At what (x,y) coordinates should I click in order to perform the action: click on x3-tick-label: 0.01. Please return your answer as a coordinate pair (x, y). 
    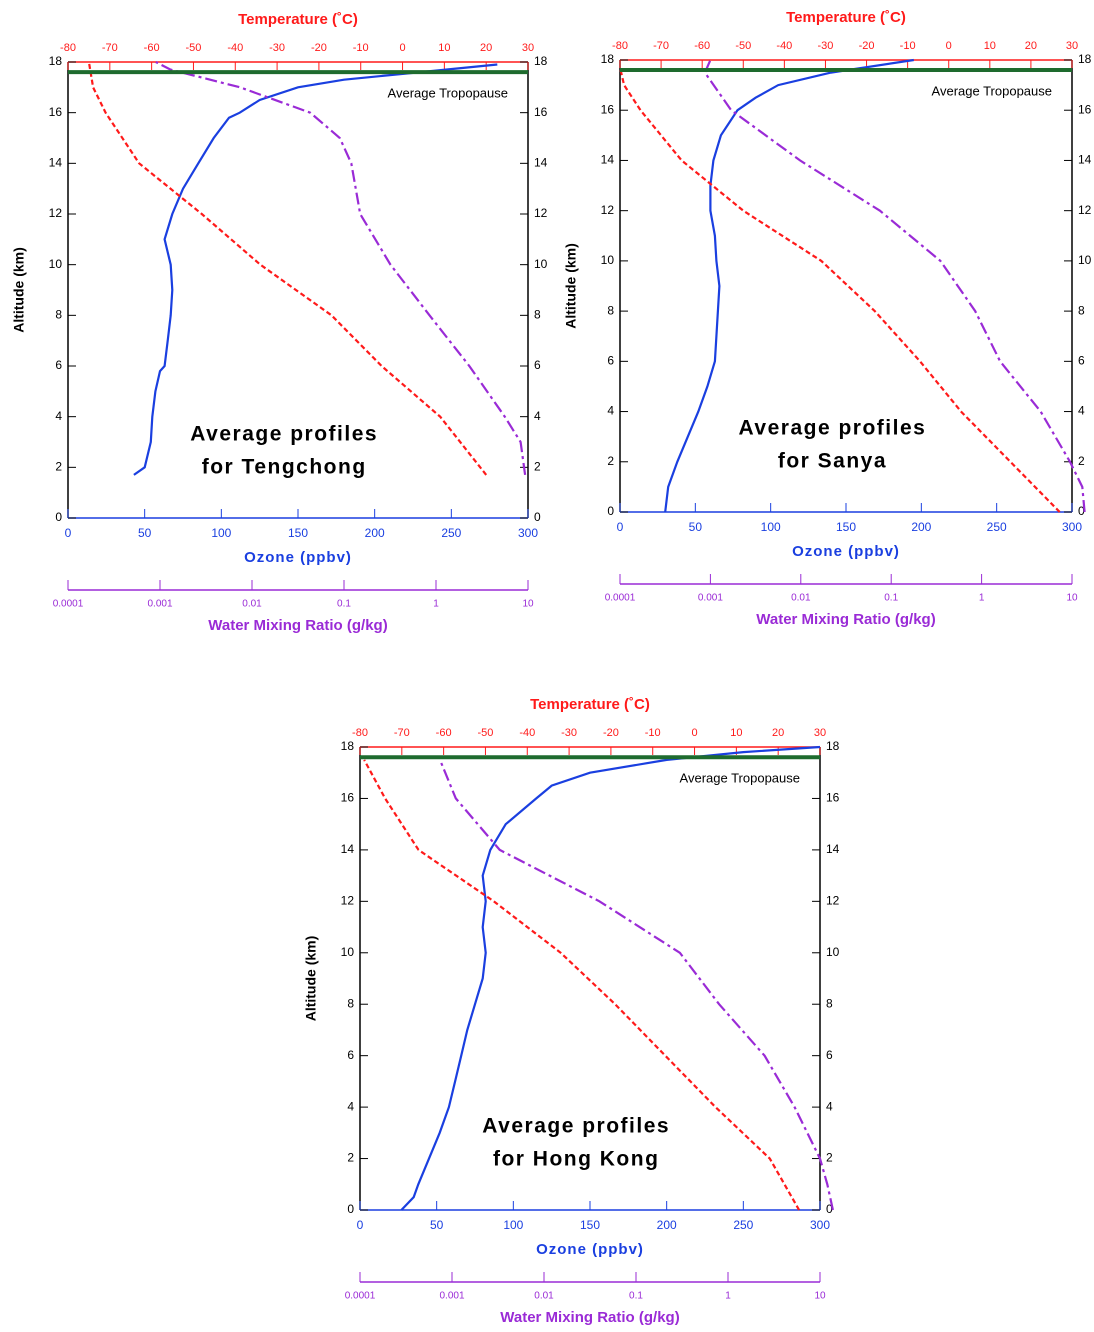
    Looking at the image, I should click on (544, 1296).